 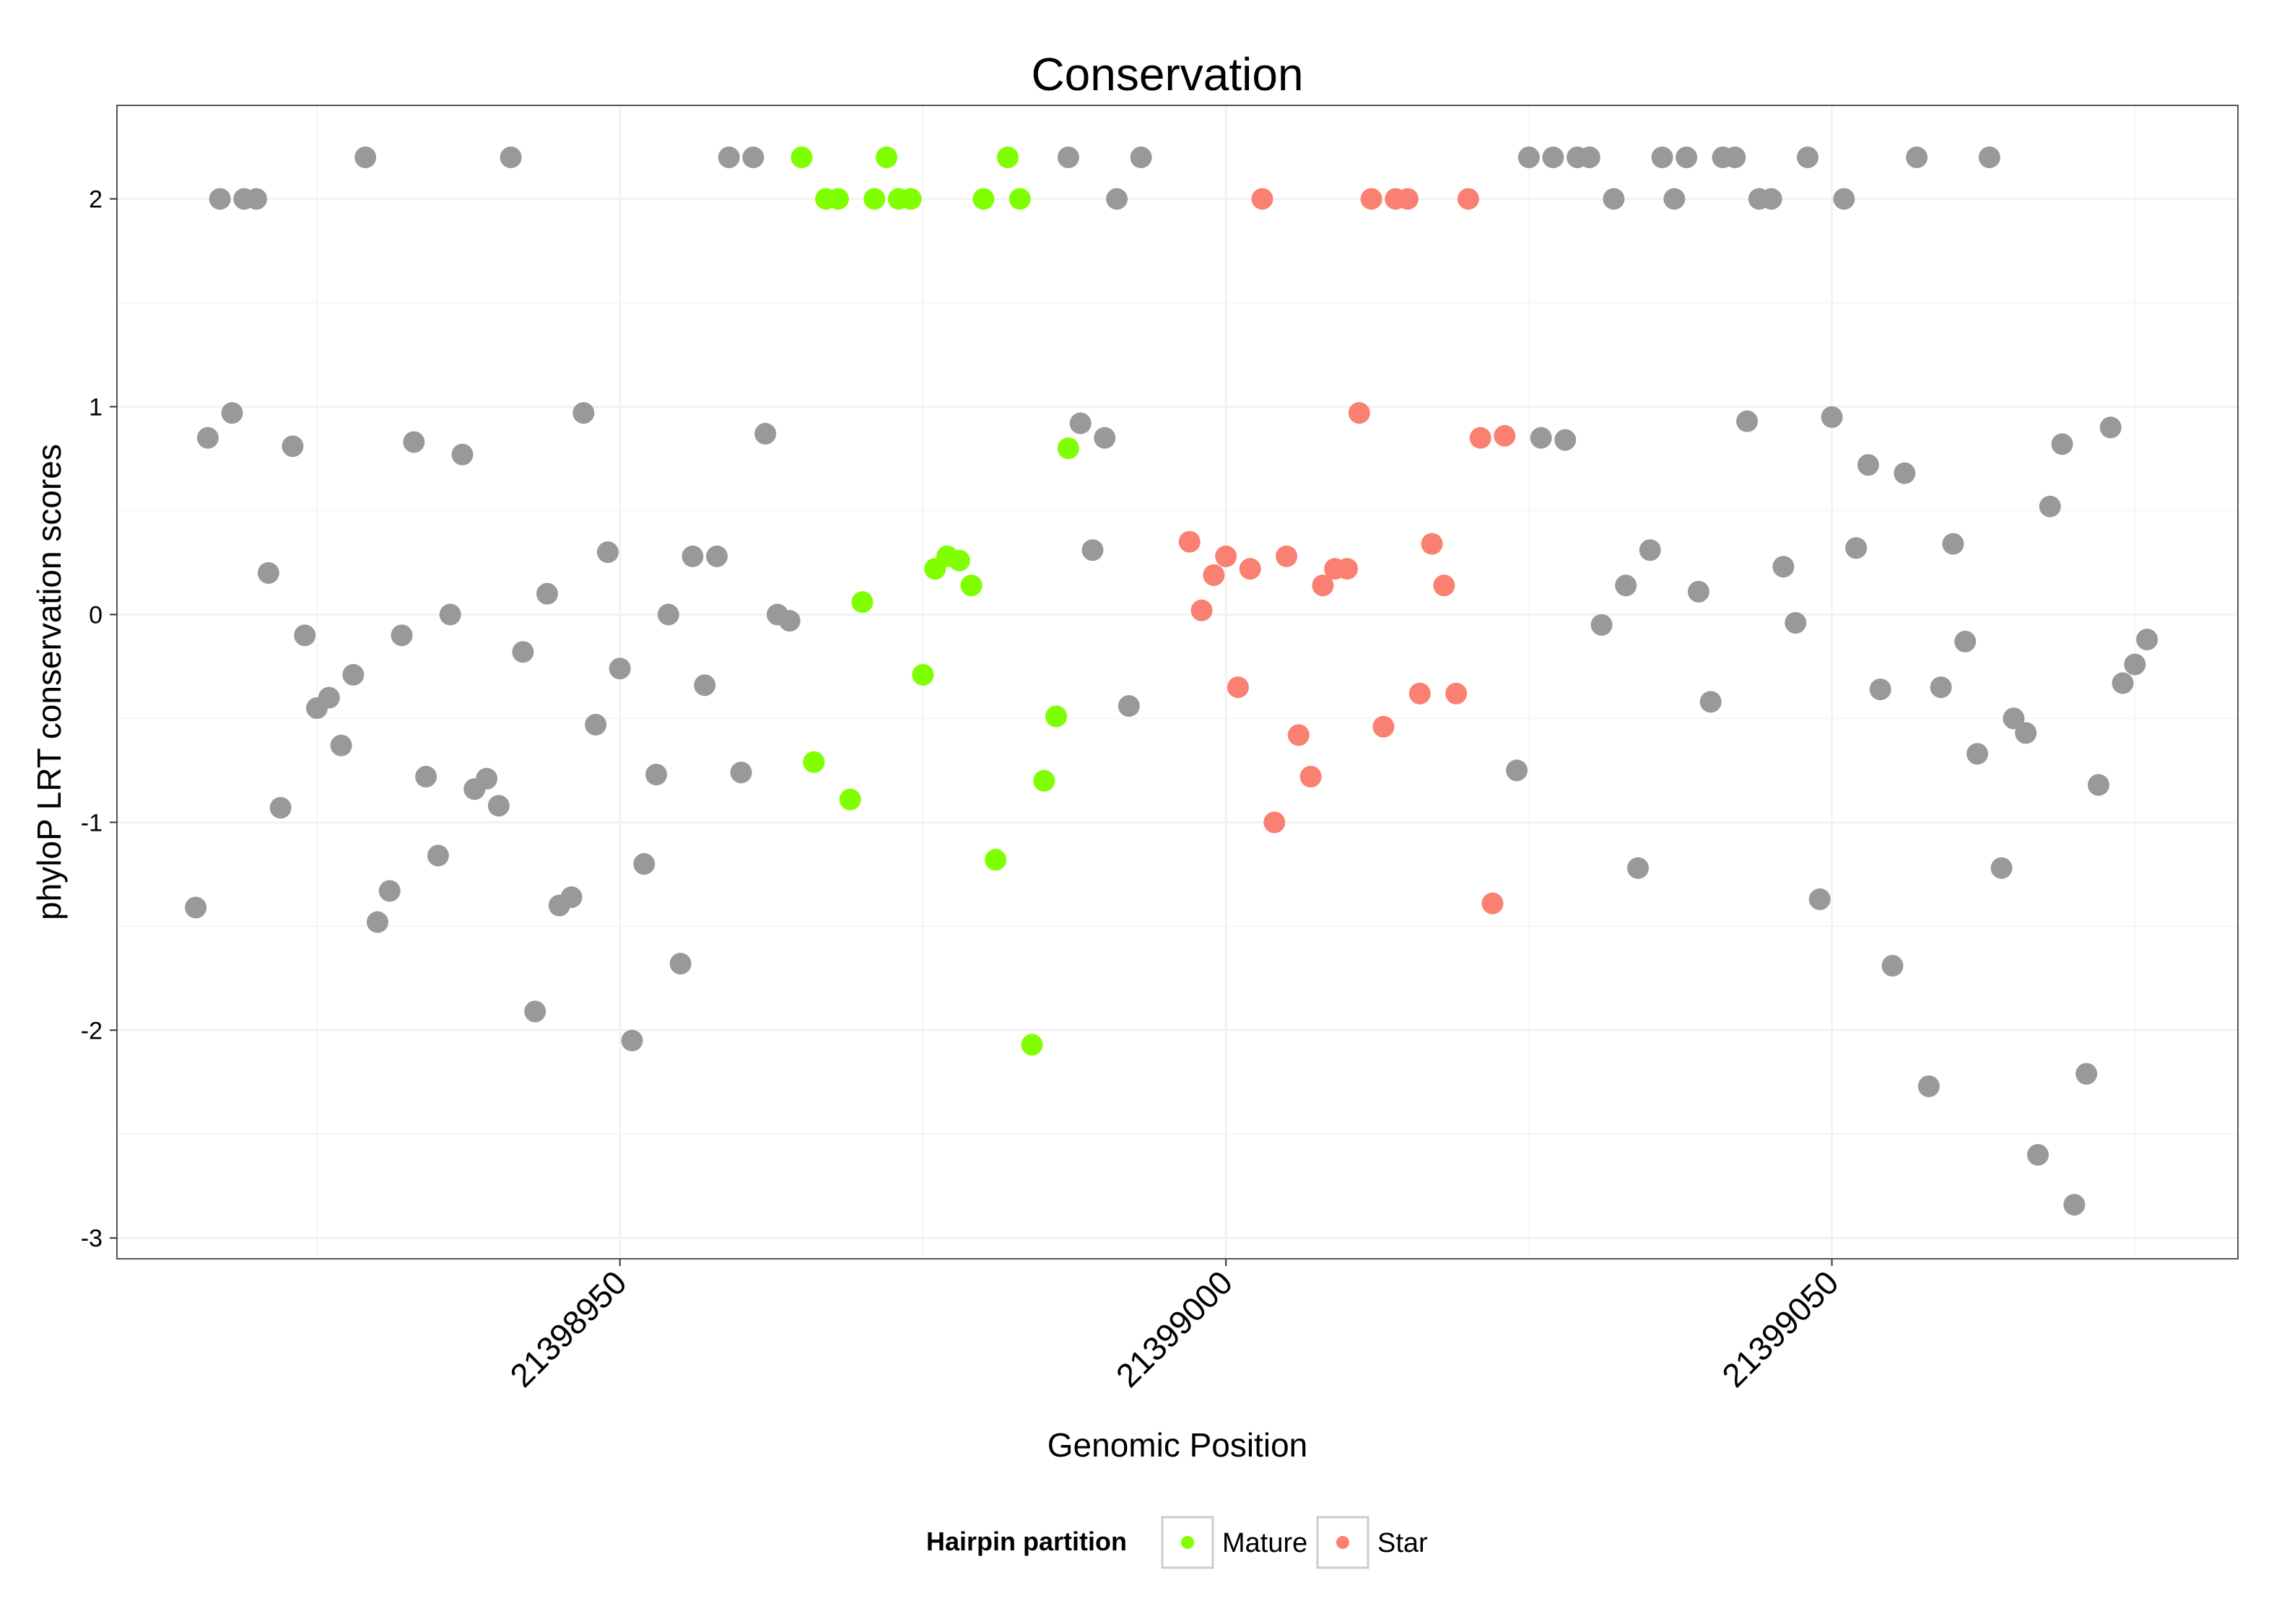 What do you see at coordinates (1026, 1541) in the screenshot?
I see `legend-title: Hairpin partition` at bounding box center [1026, 1541].